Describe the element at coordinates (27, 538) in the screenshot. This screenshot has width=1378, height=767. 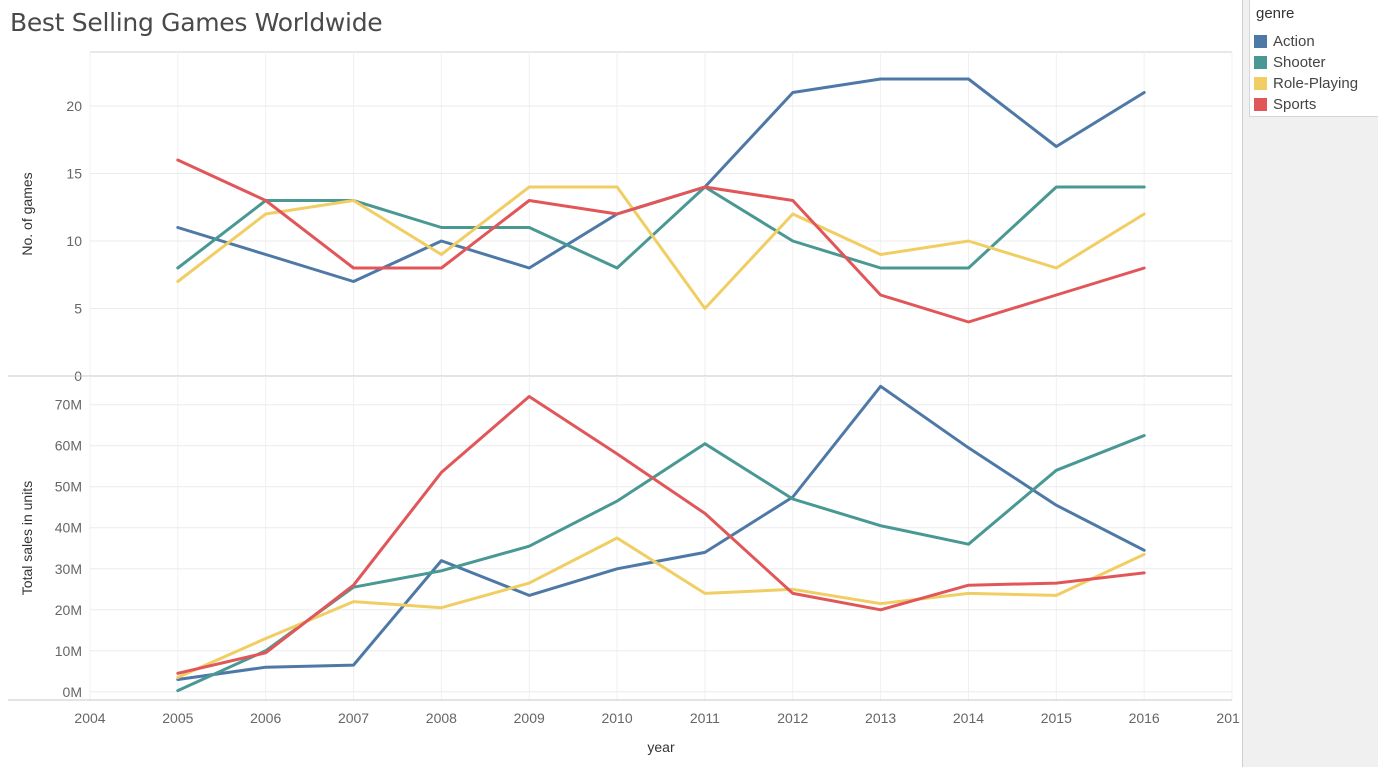
I see `y-axis-title-1: Total sales in units` at that location.